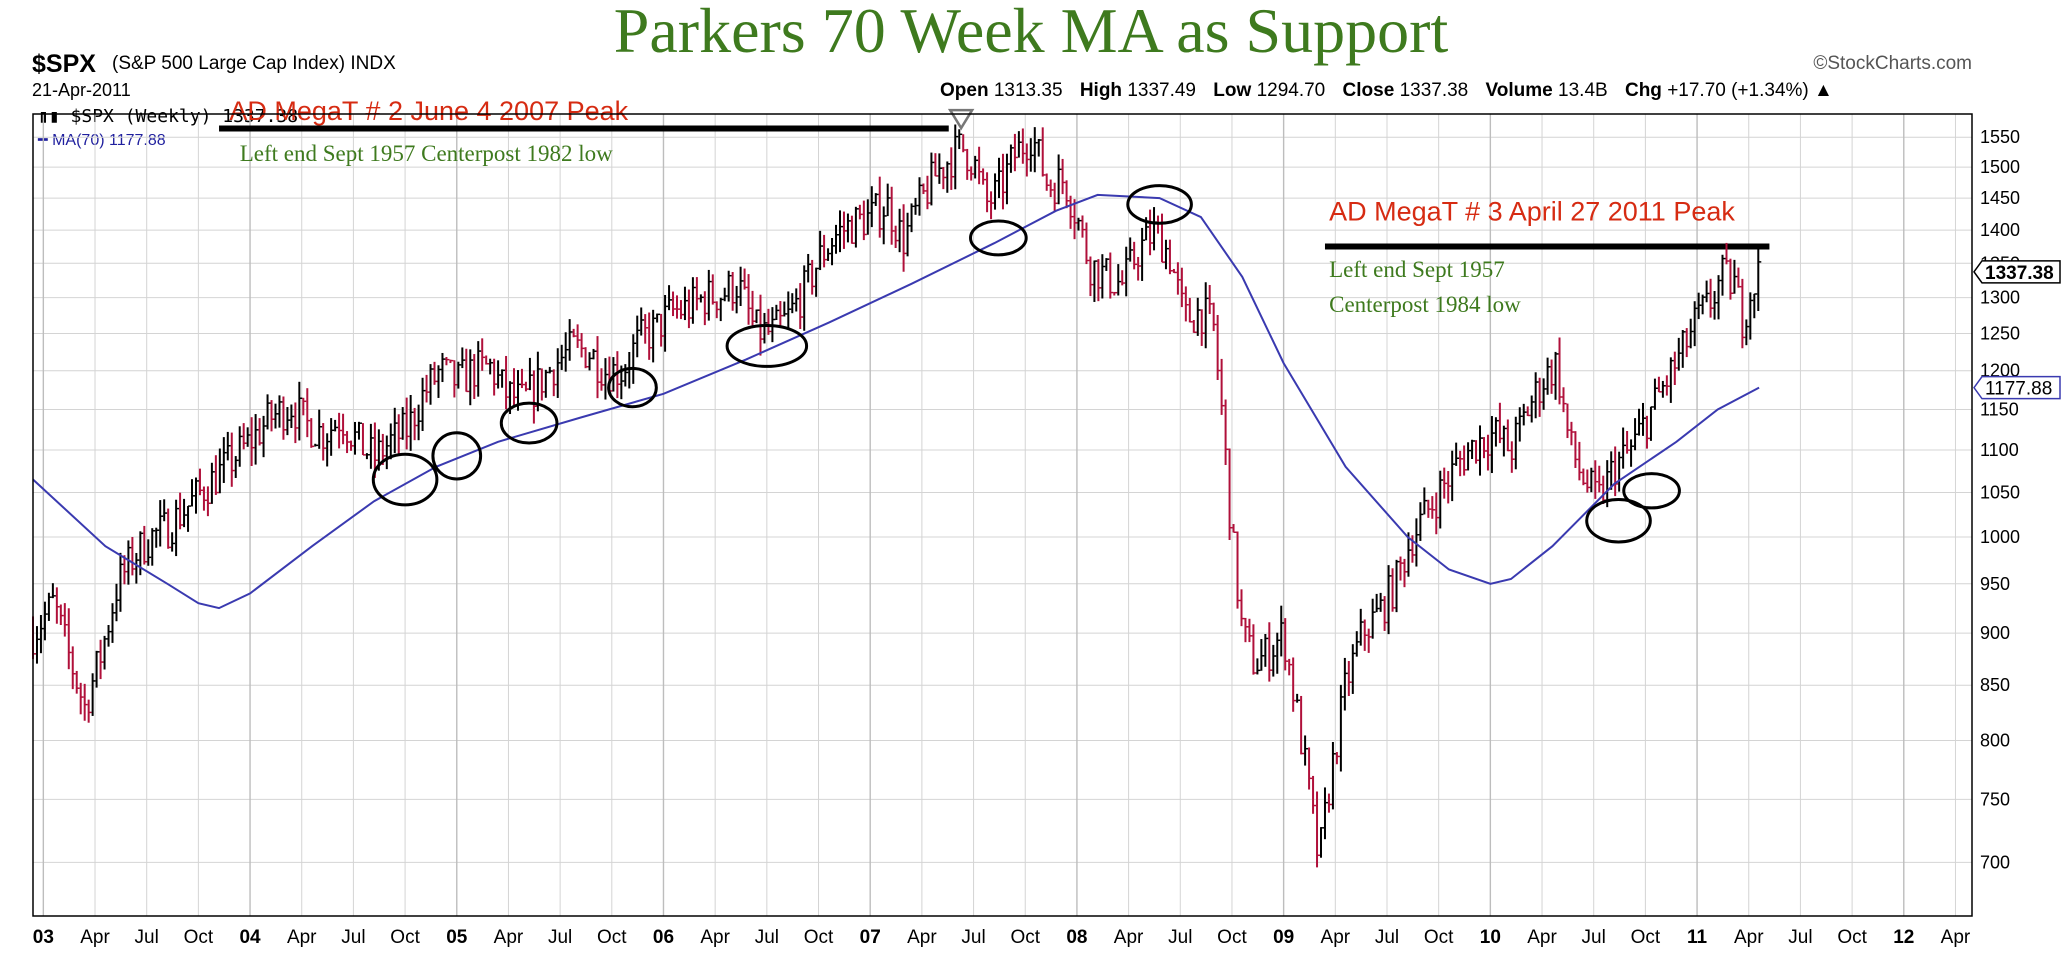 This screenshot has width=2062, height=954. What do you see at coordinates (1583, 90) in the screenshot?
I see `volume-value: 13.4B` at bounding box center [1583, 90].